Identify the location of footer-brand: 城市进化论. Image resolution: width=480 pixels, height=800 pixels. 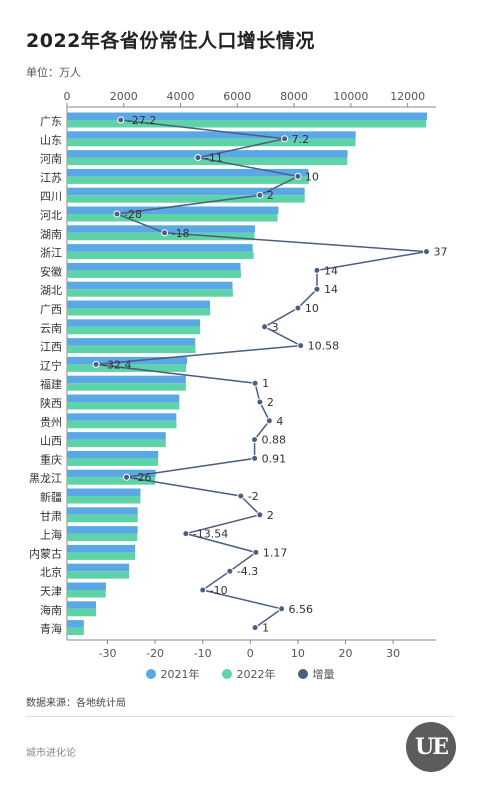
(51, 753).